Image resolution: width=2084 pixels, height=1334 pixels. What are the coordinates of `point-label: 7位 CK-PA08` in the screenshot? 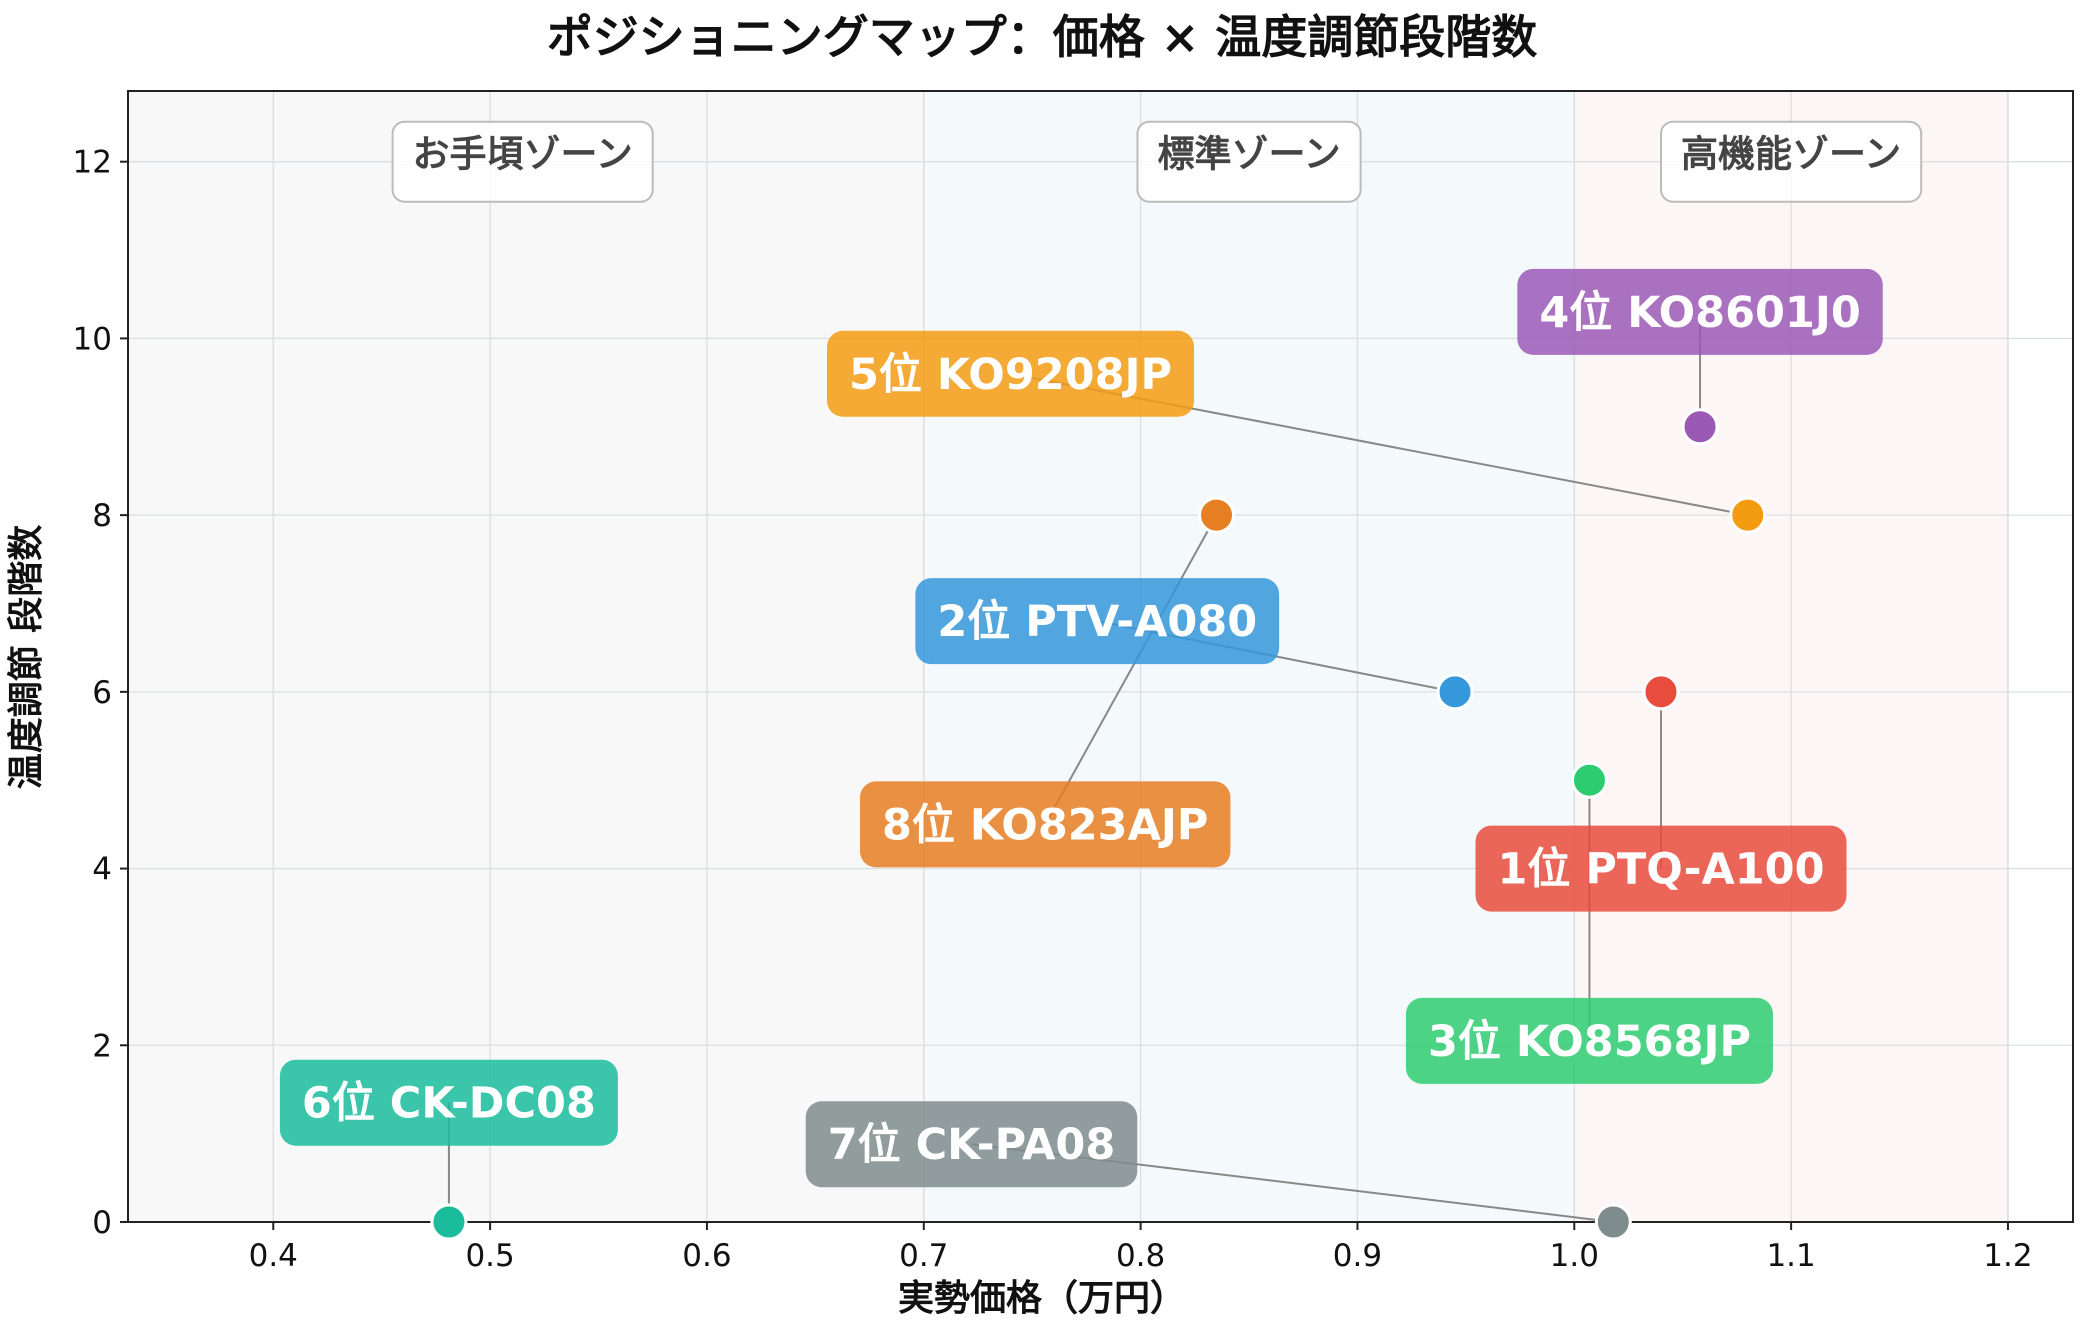 It's located at (972, 1145).